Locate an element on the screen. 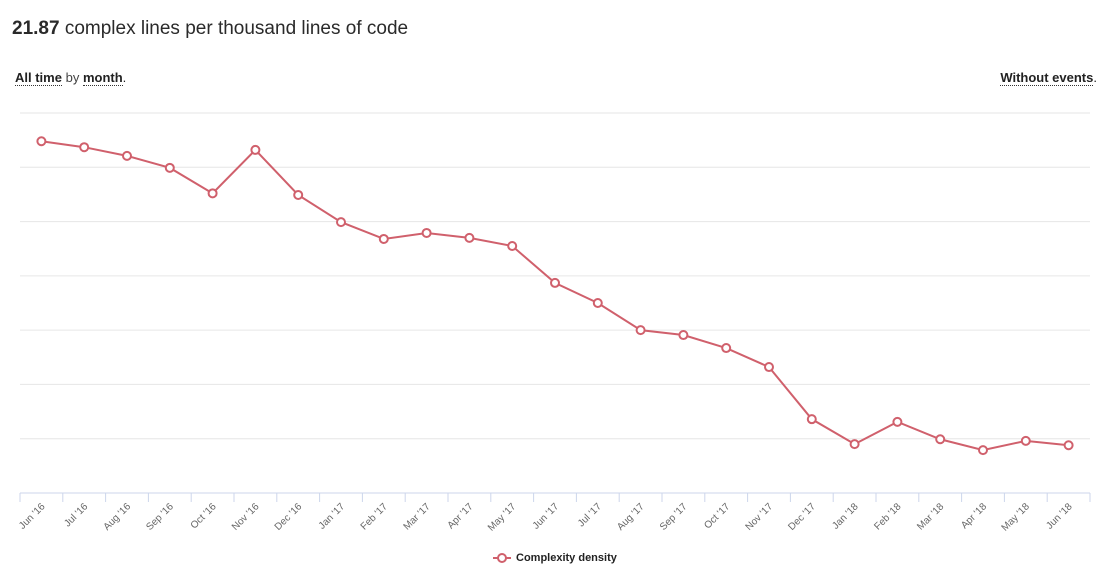 The width and height of the screenshot is (1112, 576). x-tick-label: Jun '18 is located at coordinates (1059, 516).